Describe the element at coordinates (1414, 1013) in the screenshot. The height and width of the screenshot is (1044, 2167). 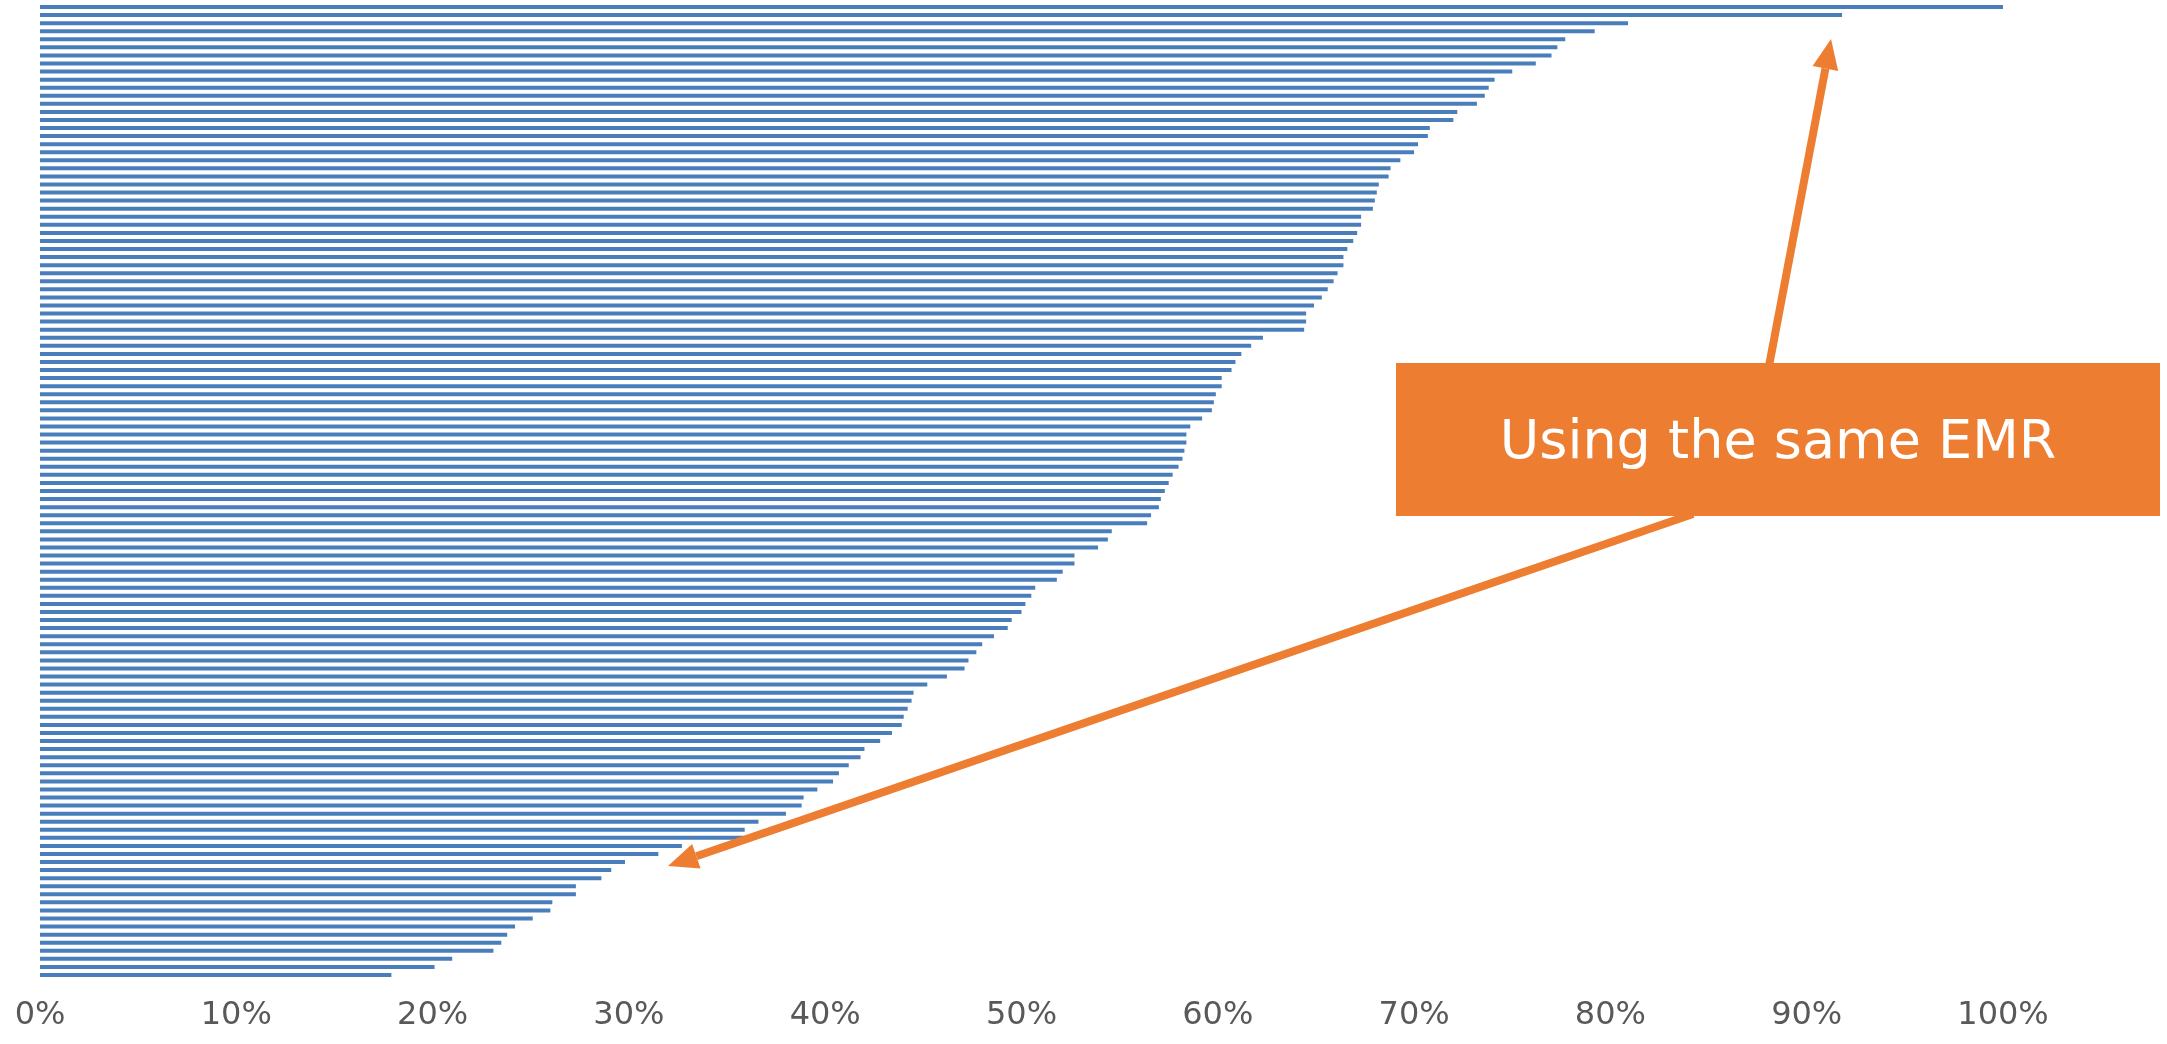
I see `x-tick-label: 70%` at that location.